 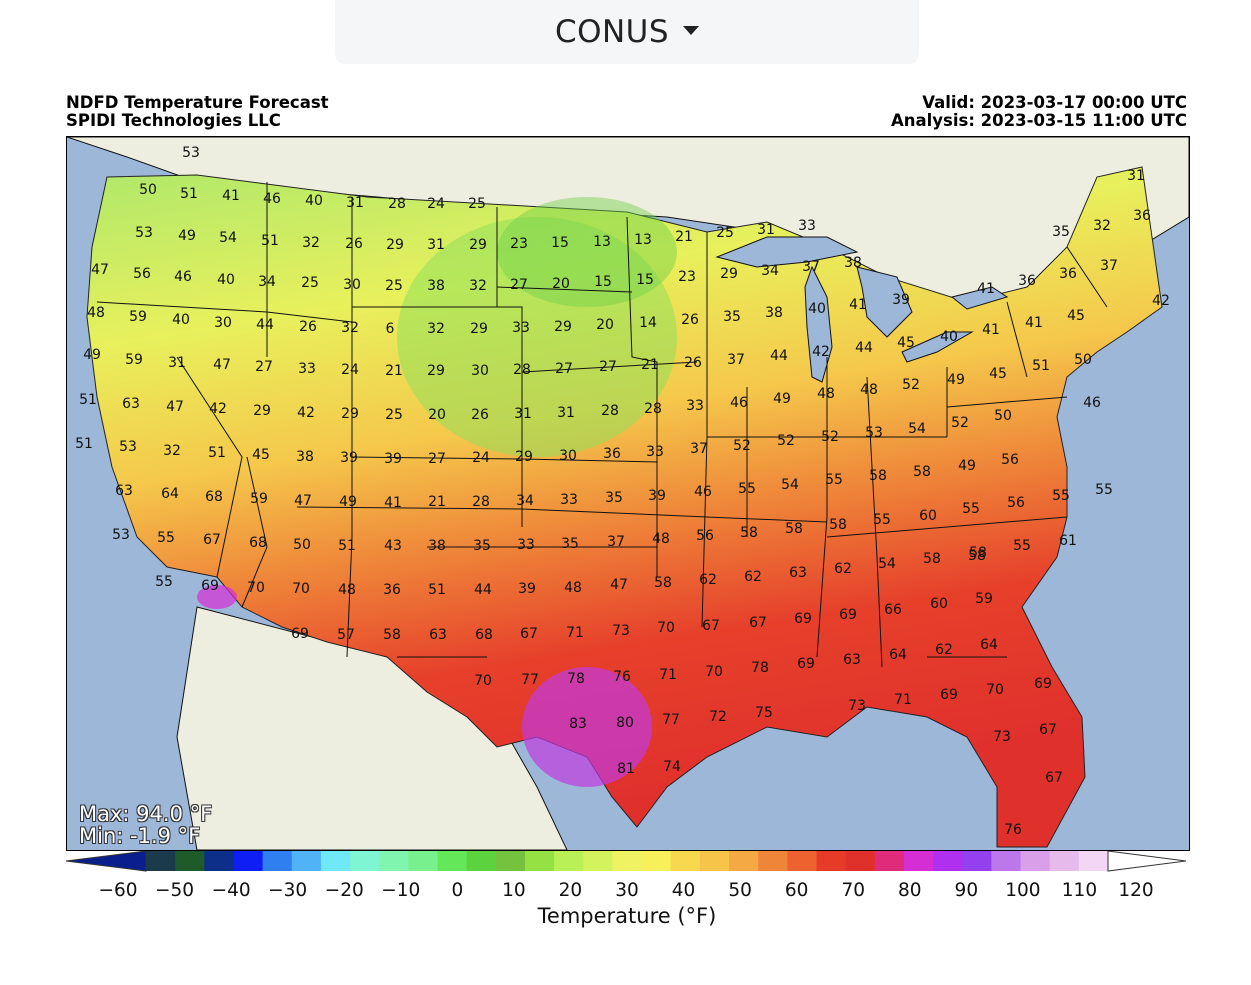 I want to click on valid-time: Valid: 2023-03-17 00:00 UTC, so click(x=1054, y=102).